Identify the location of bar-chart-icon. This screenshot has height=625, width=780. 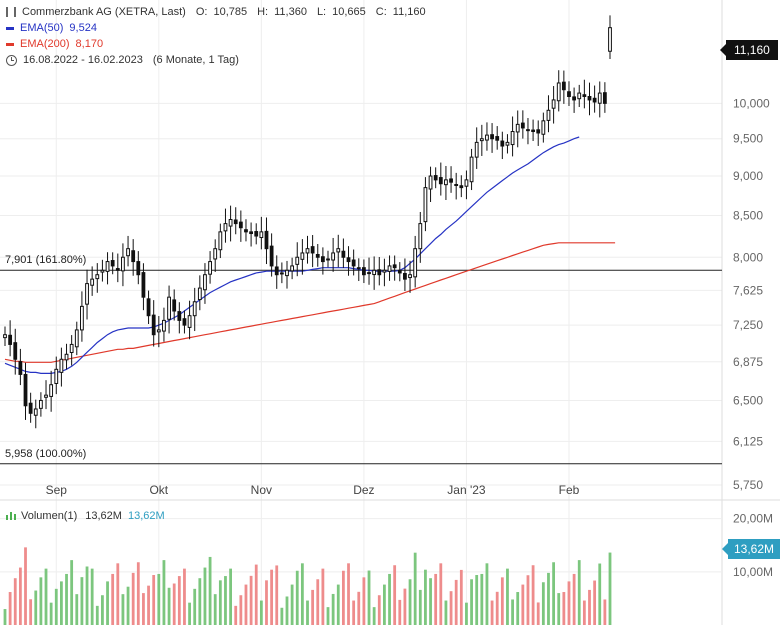
(11, 516).